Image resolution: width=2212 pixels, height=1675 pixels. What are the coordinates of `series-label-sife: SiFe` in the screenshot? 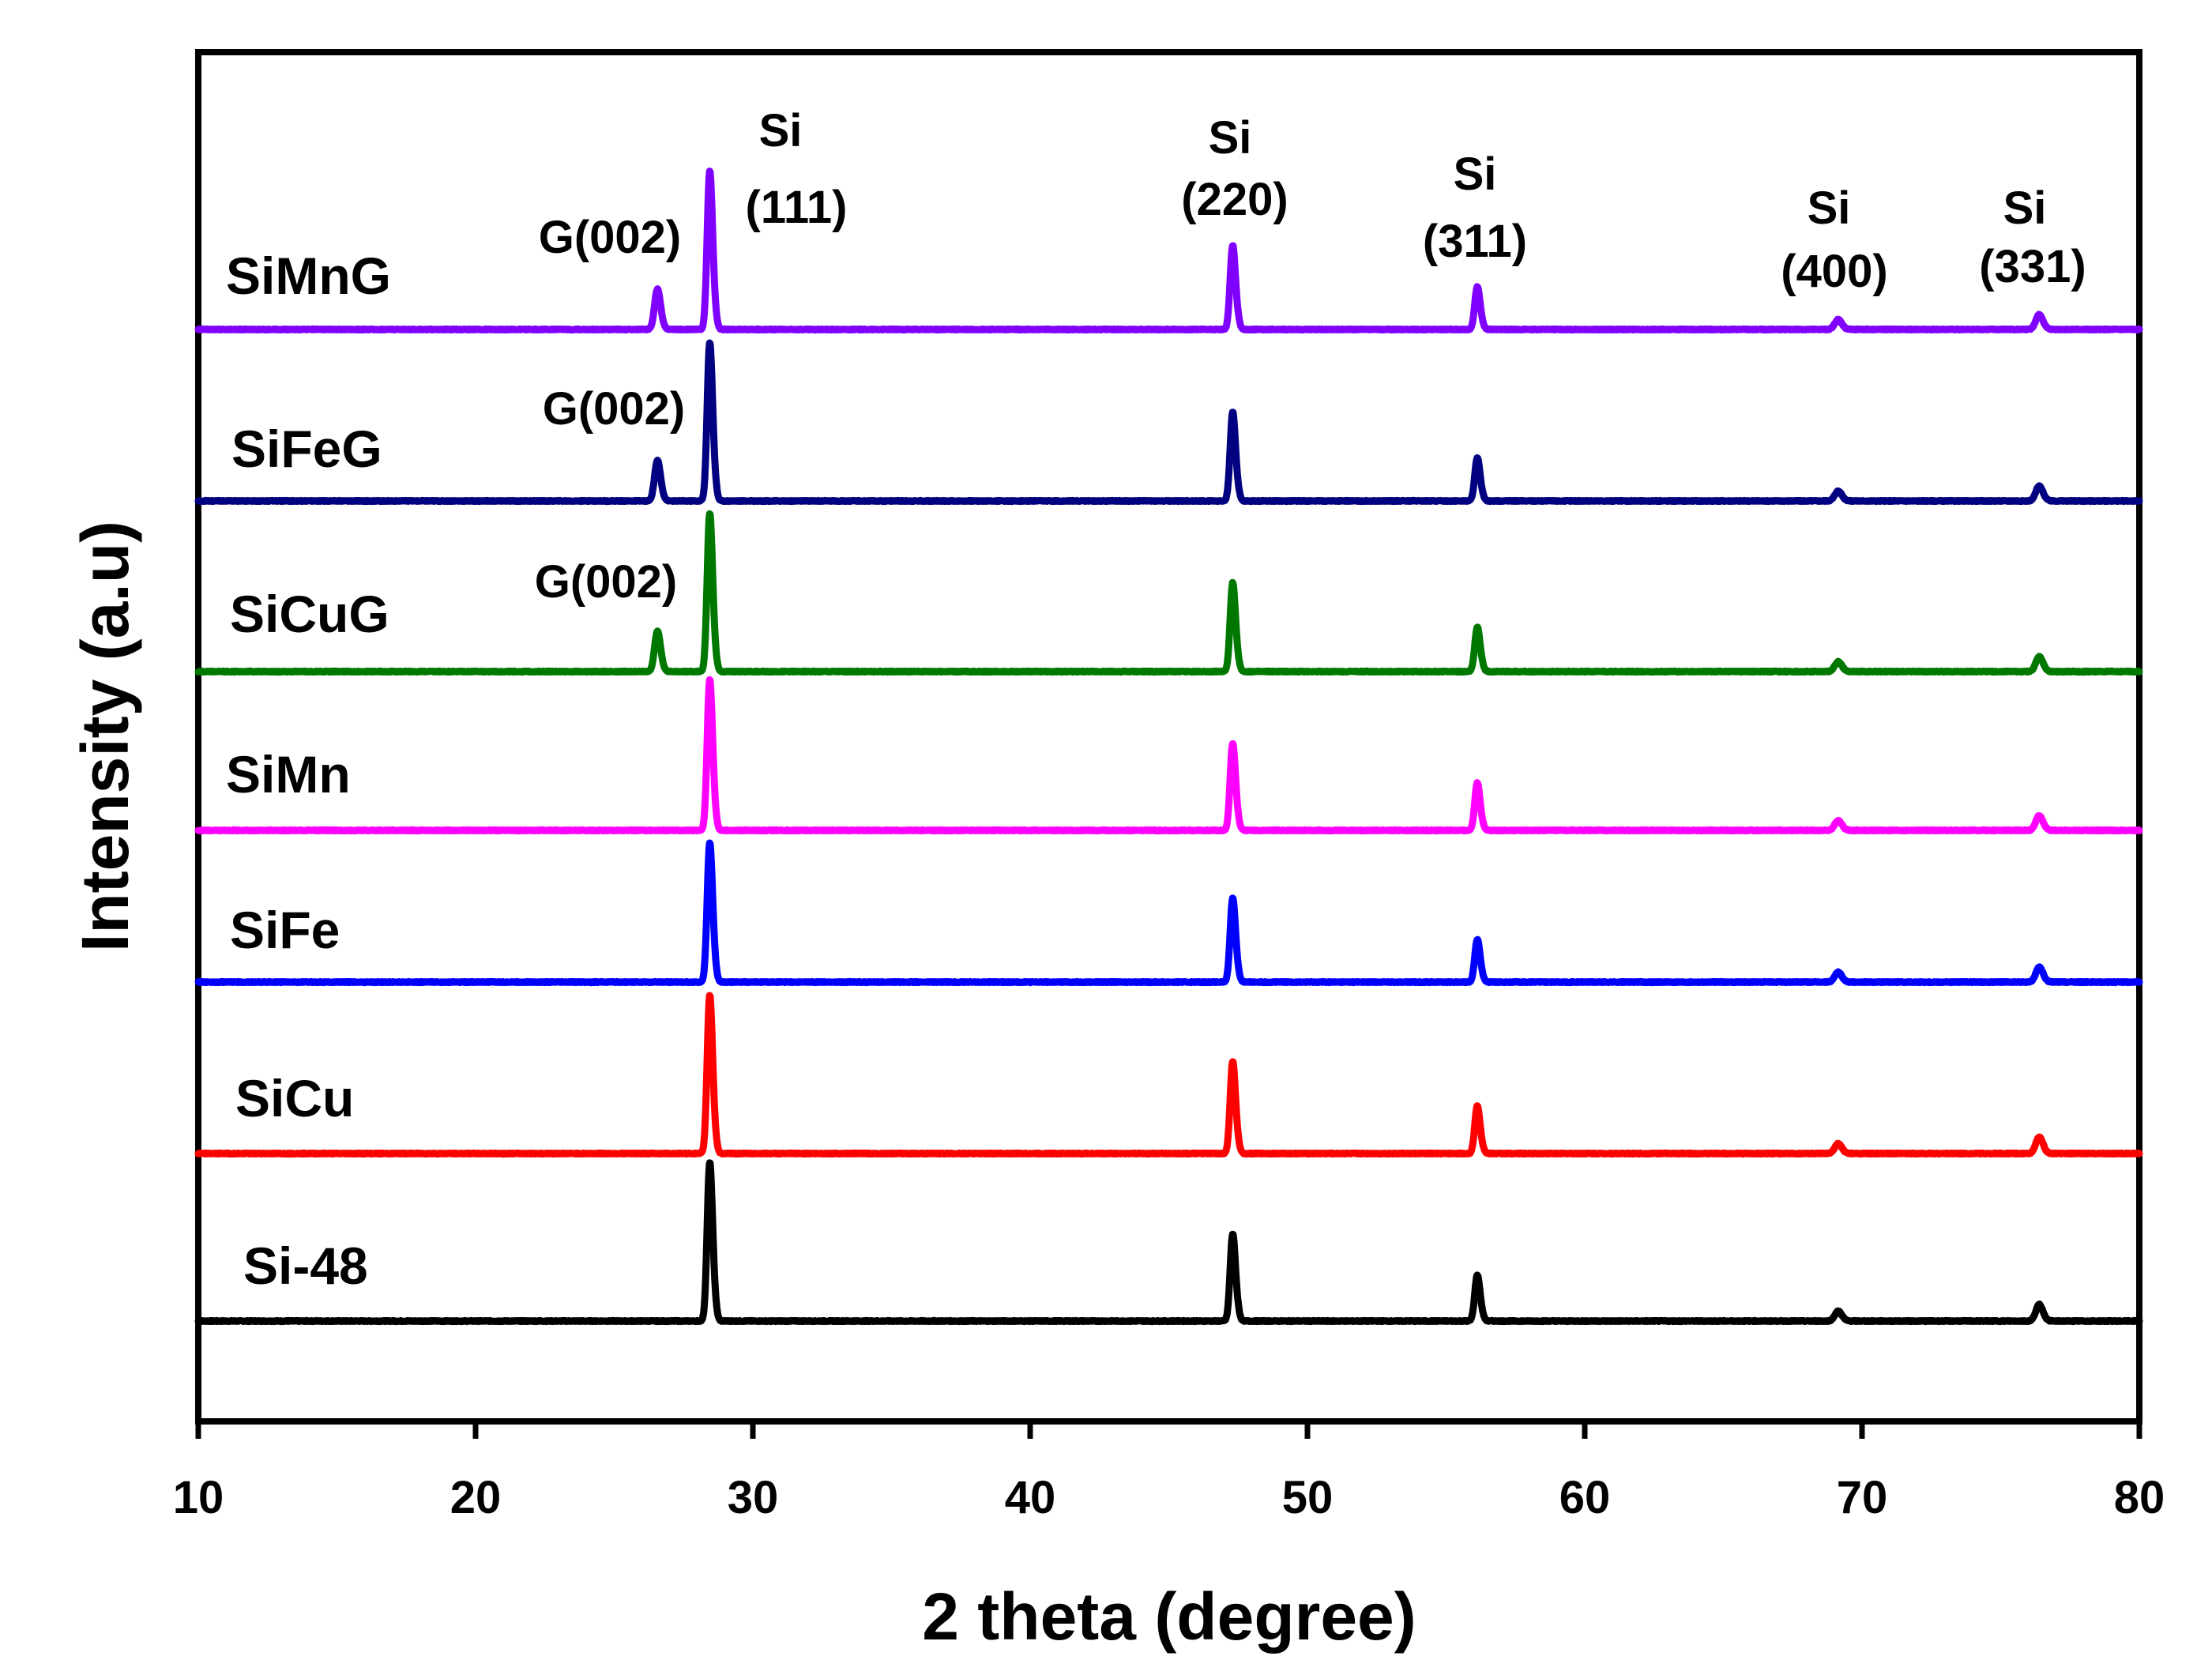 It's located at (285, 930).